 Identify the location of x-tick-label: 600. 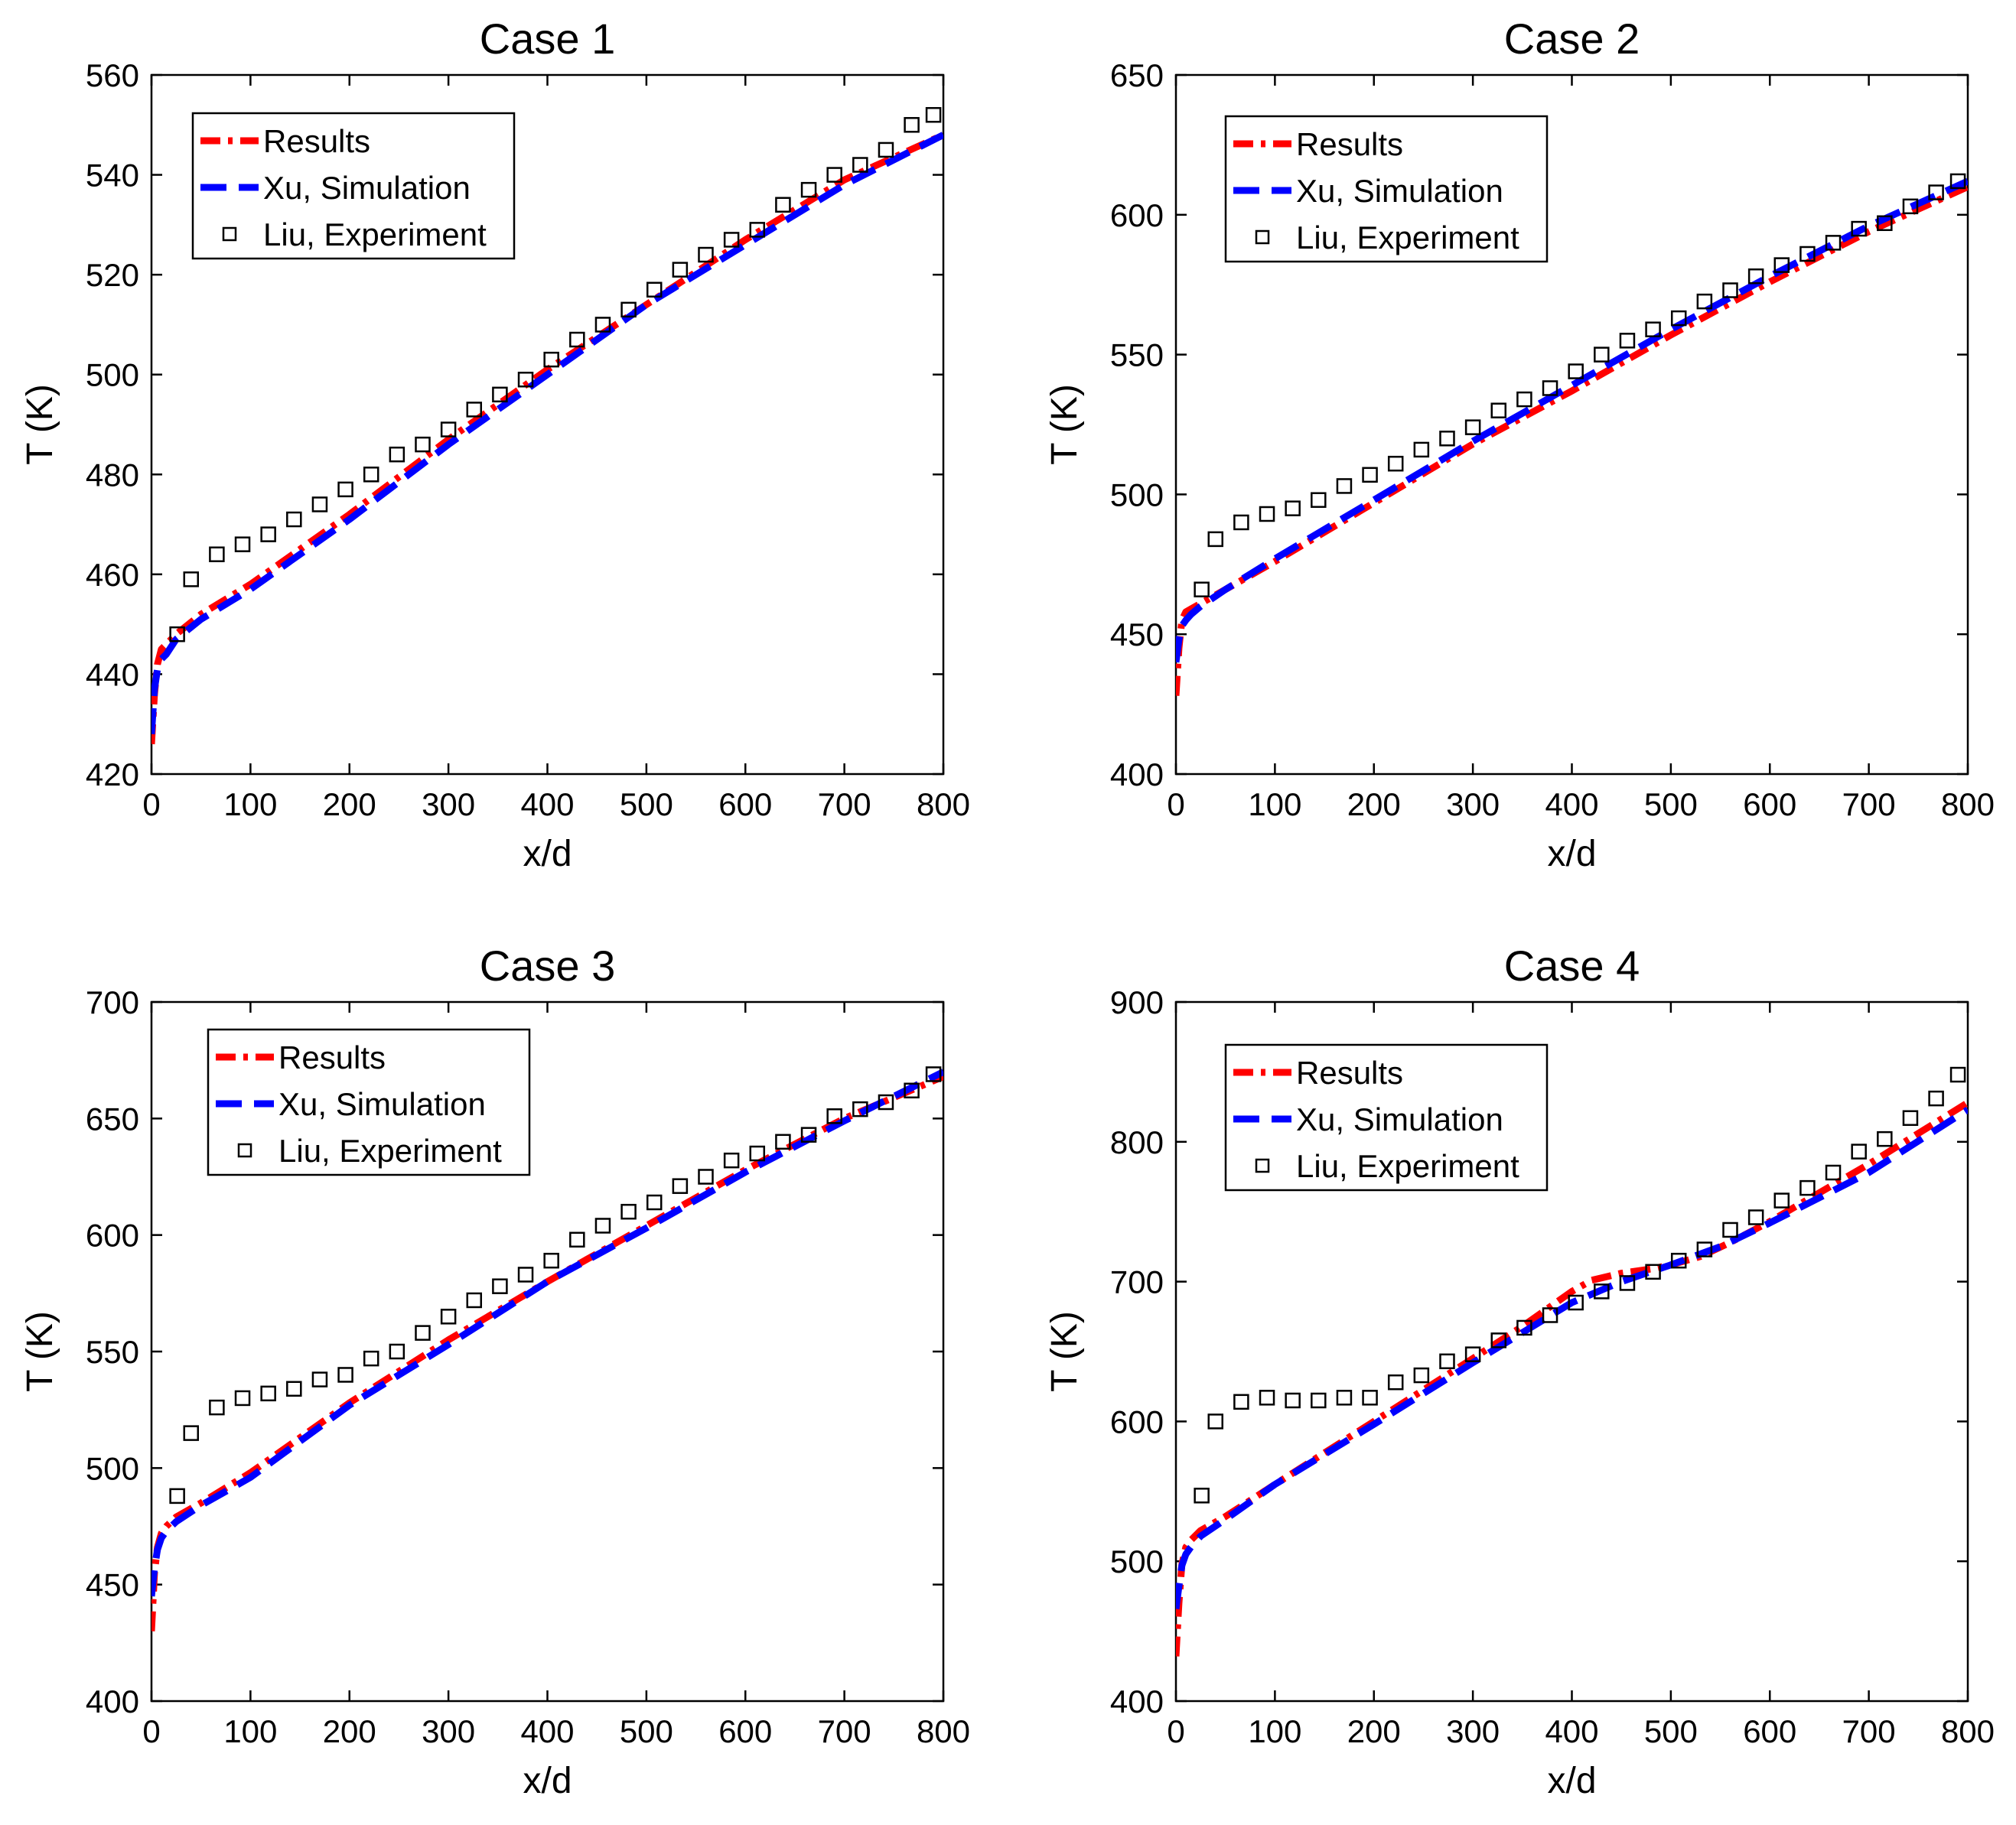
(745, 804).